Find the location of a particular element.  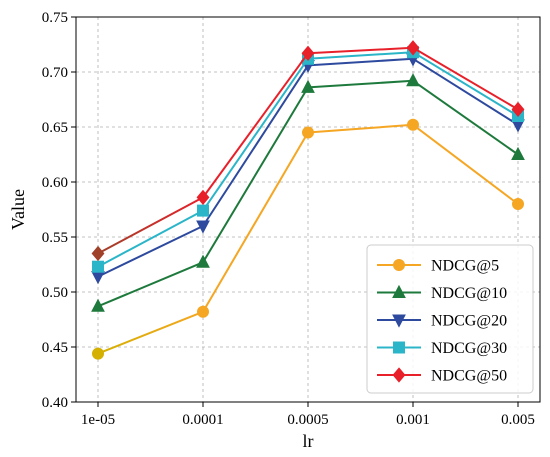

legend-entry: NDCG@5 is located at coordinates (438, 266).